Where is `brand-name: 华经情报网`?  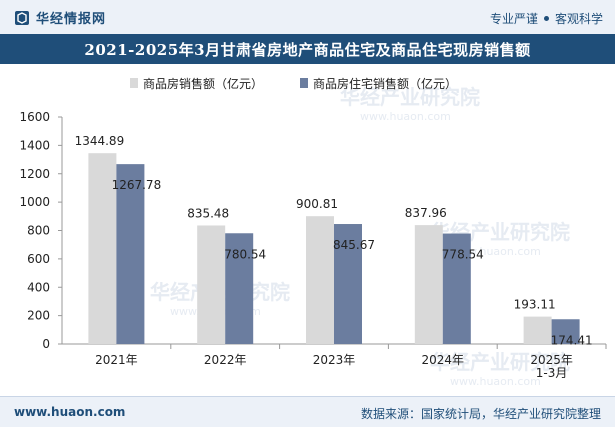
brand-name: 华经情报网 is located at coordinates (71, 19).